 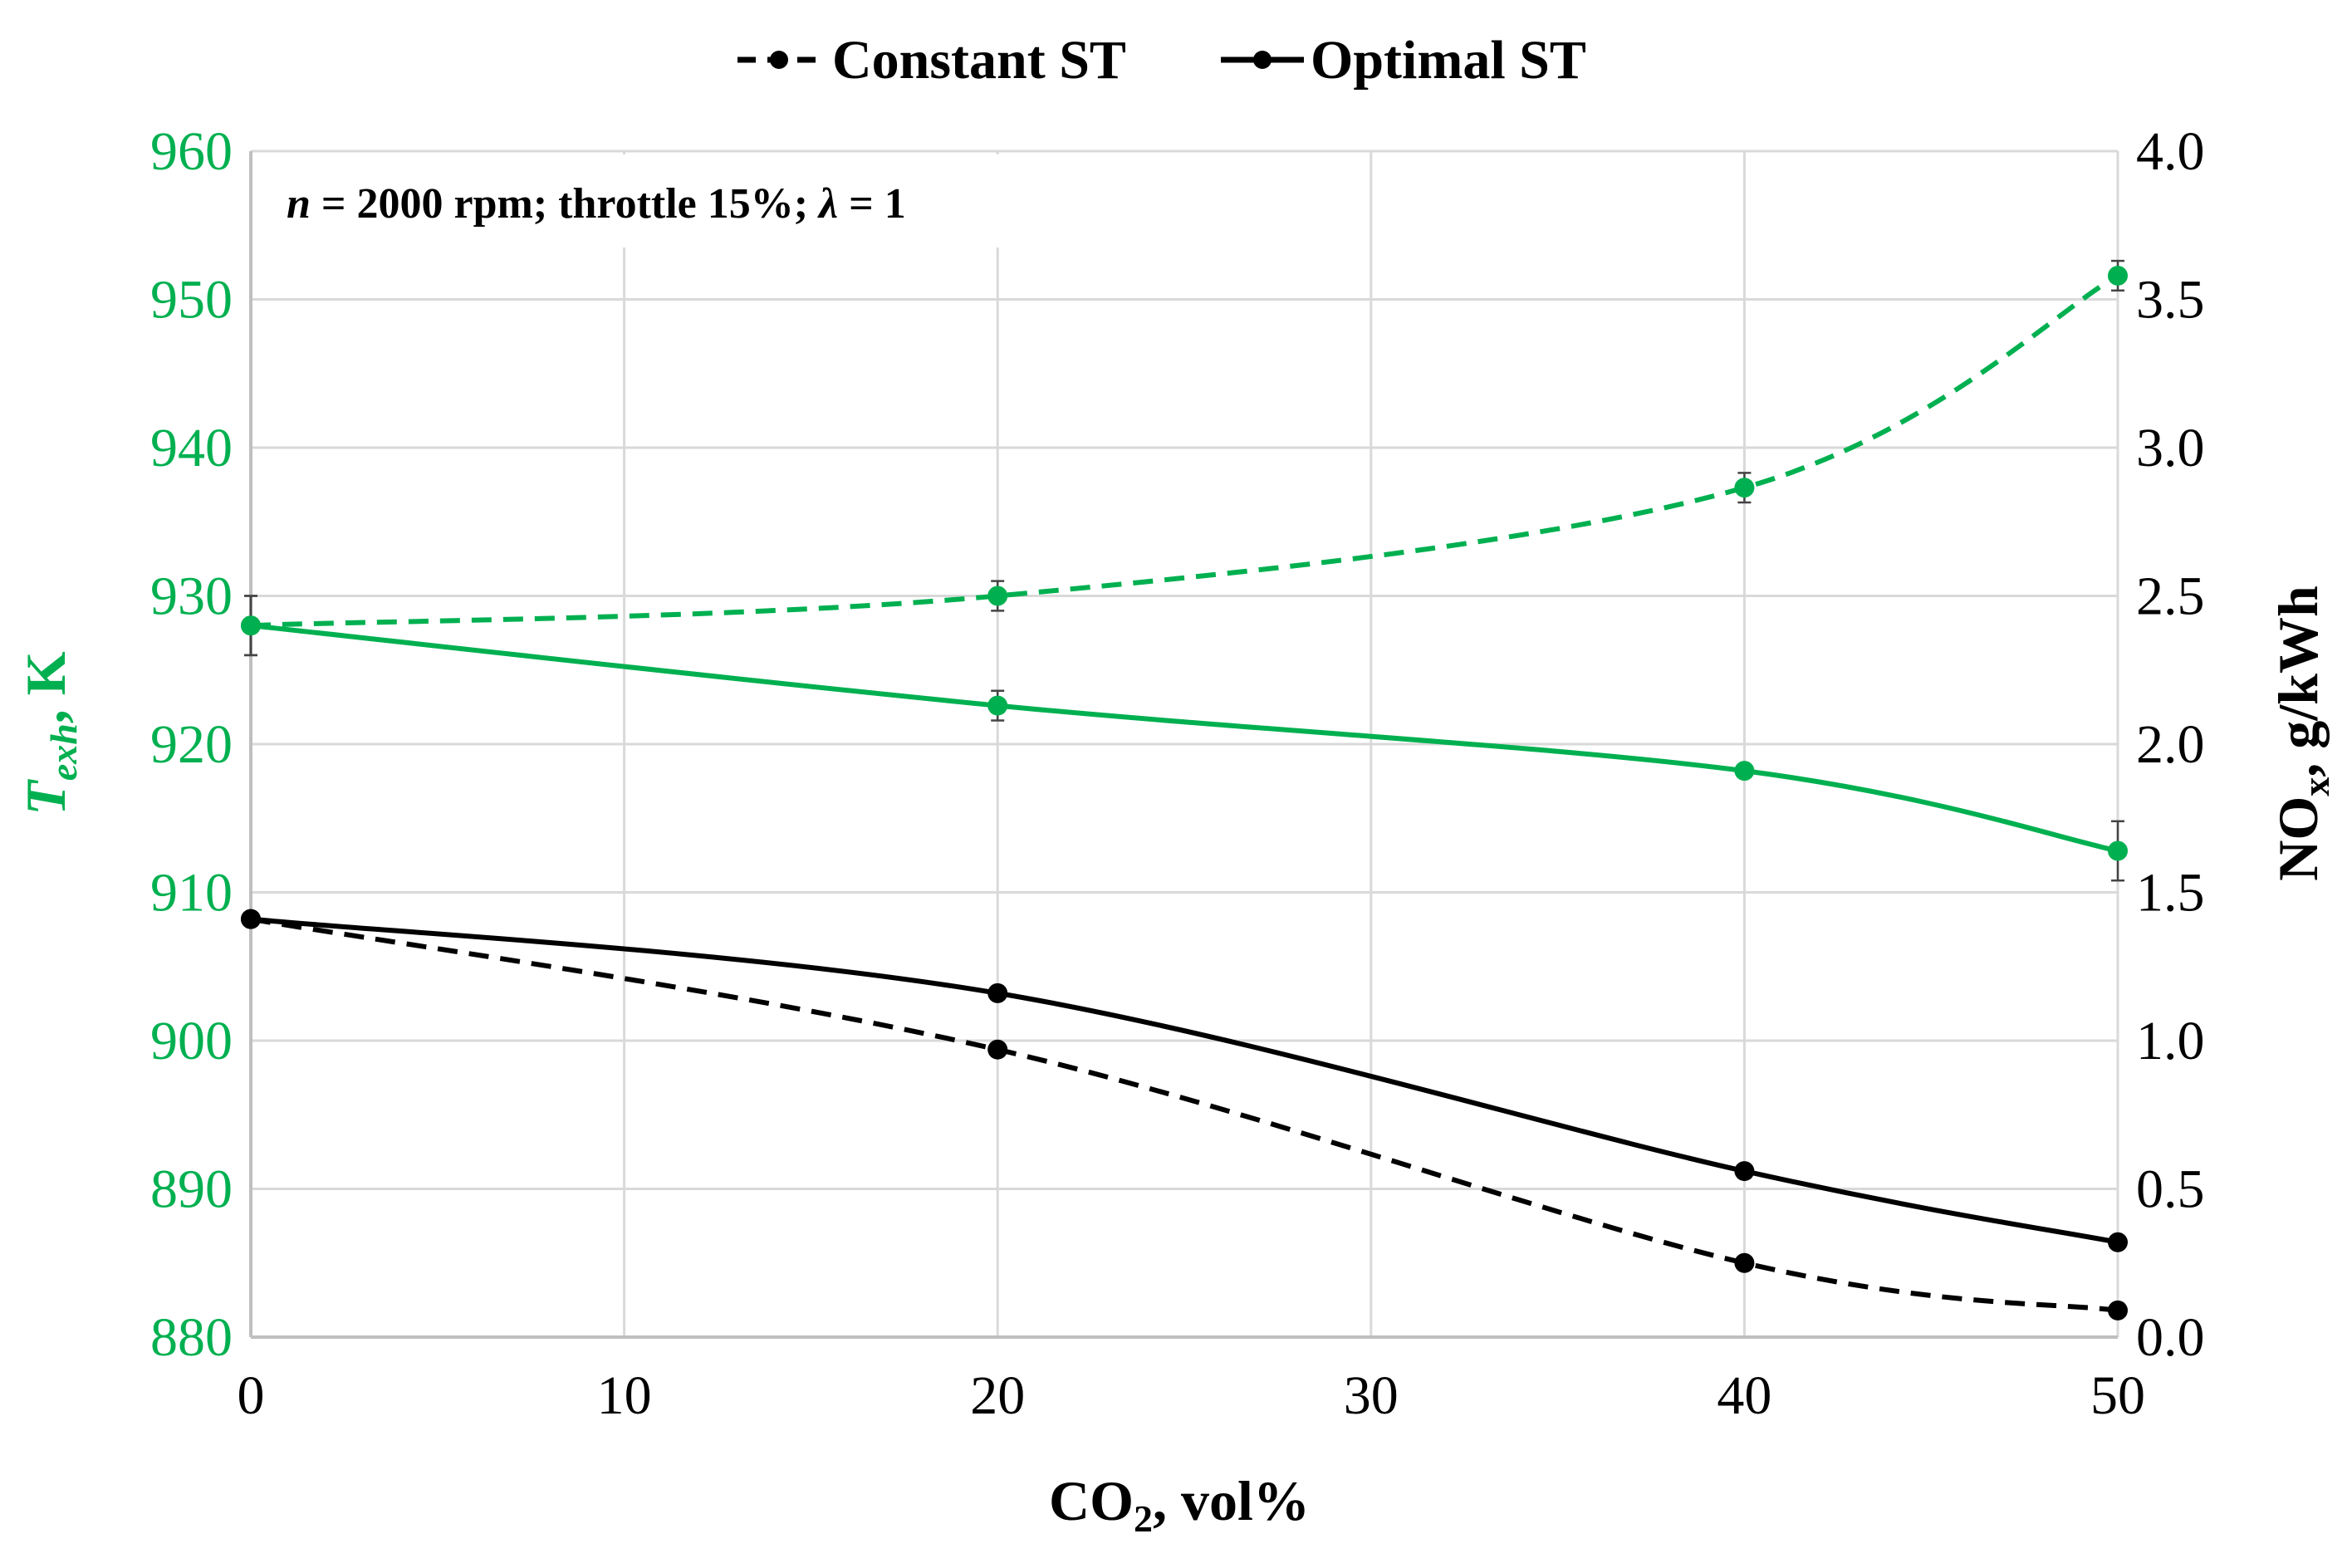 What do you see at coordinates (998, 1395) in the screenshot?
I see `x-tick-label: 20` at bounding box center [998, 1395].